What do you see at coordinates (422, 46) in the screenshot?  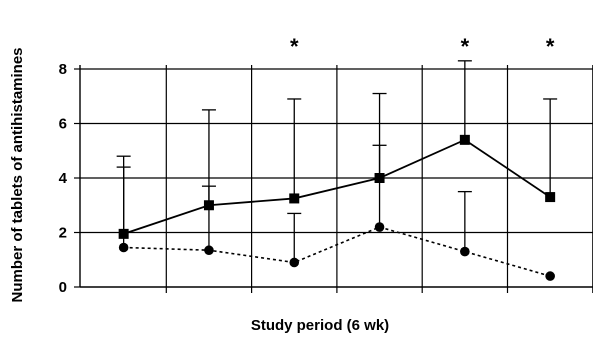 I see `significance-markers: * * *` at bounding box center [422, 46].